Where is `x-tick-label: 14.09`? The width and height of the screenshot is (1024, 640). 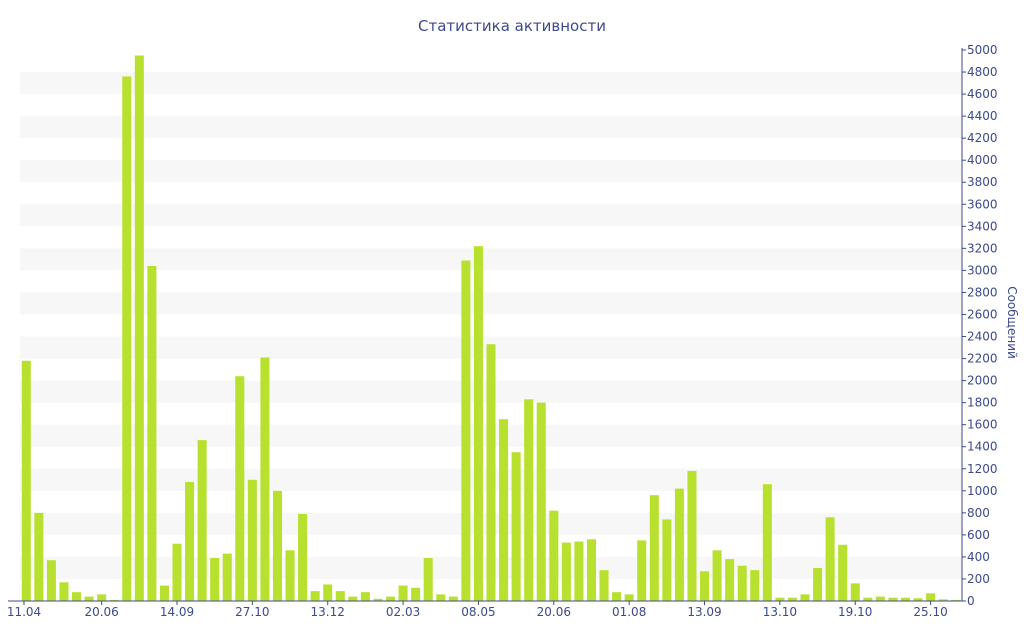
x-tick-label: 14.09 is located at coordinates (177, 612).